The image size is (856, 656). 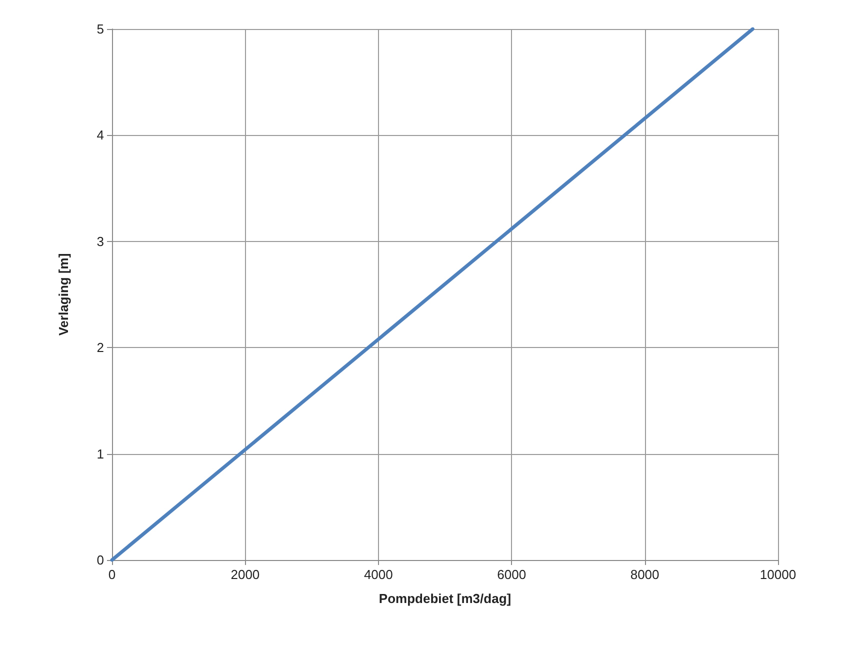 I want to click on x-tick-label: 4000, so click(x=378, y=574).